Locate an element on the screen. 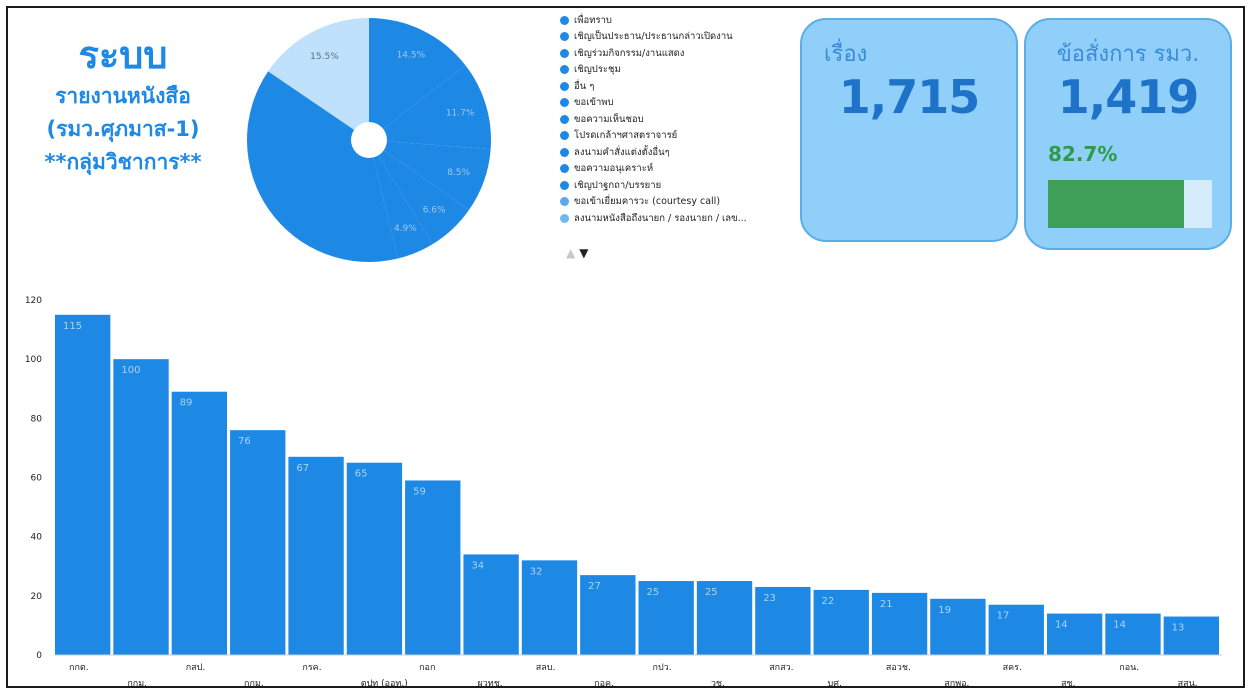  legend-prev-button: ▲ is located at coordinates (571, 253).